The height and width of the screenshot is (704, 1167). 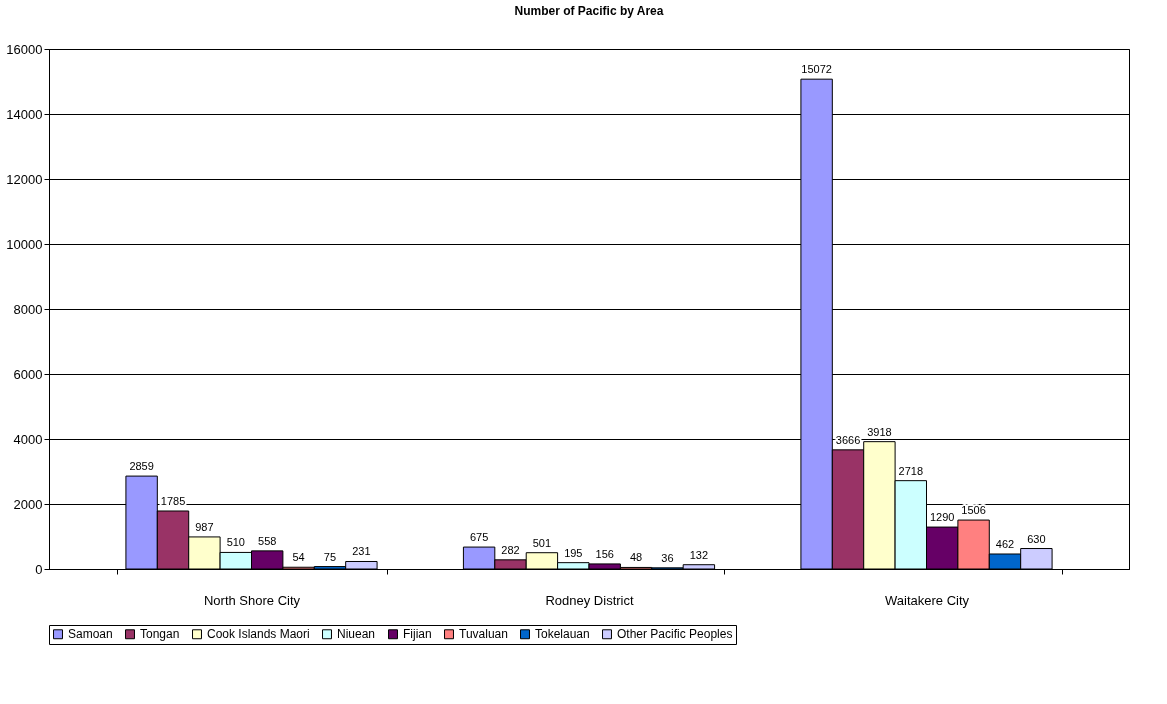 What do you see at coordinates (39, 569) in the screenshot?
I see `y-tick-label: 0` at bounding box center [39, 569].